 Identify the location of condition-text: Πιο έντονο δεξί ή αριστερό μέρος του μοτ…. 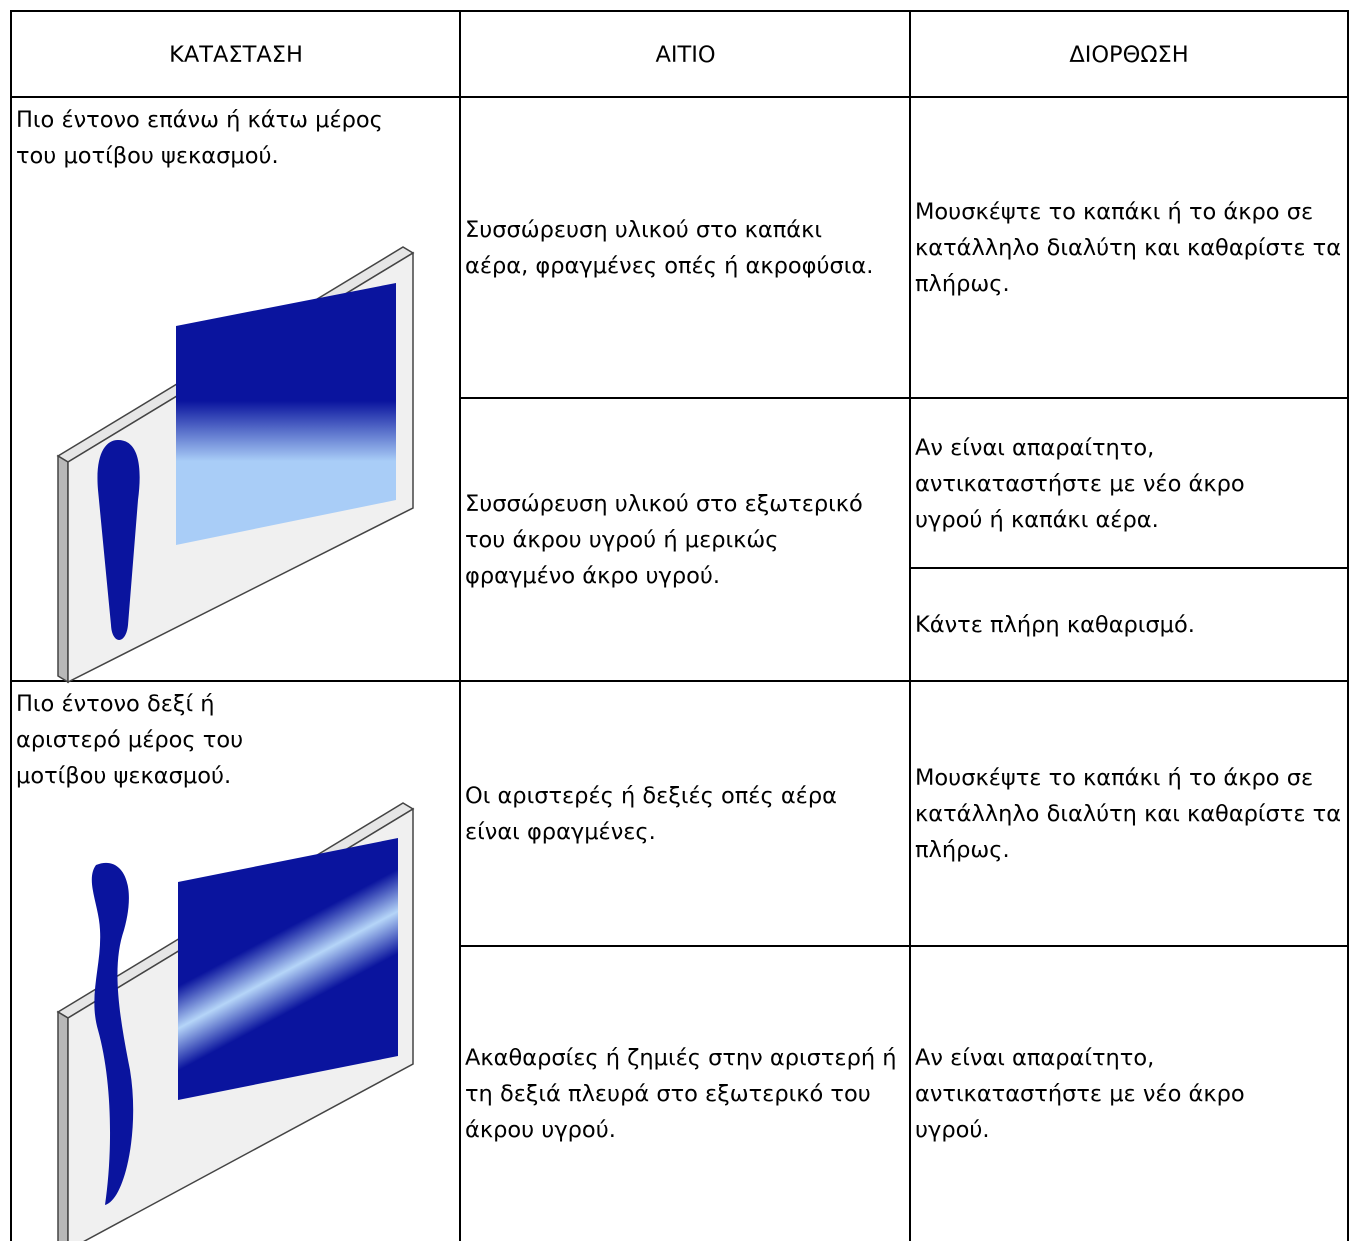
(130, 740).